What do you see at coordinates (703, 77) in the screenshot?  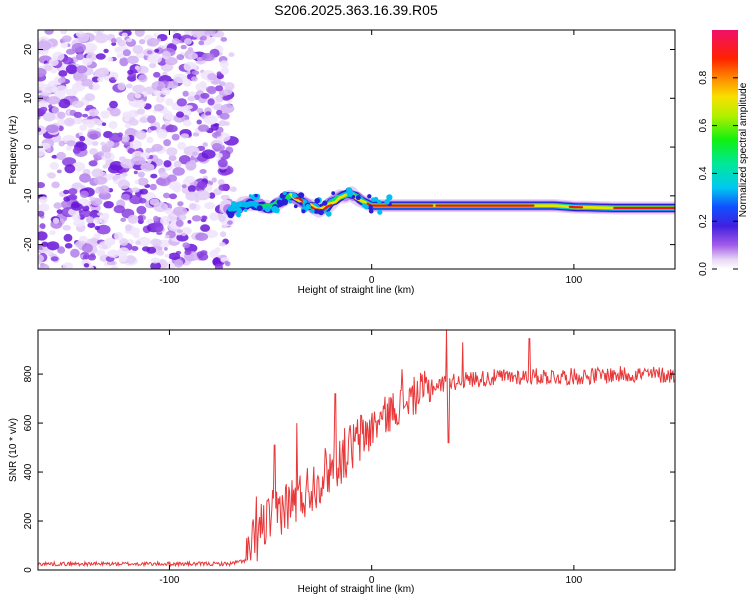 I see `colorbar-tick-label: 0.8` at bounding box center [703, 77].